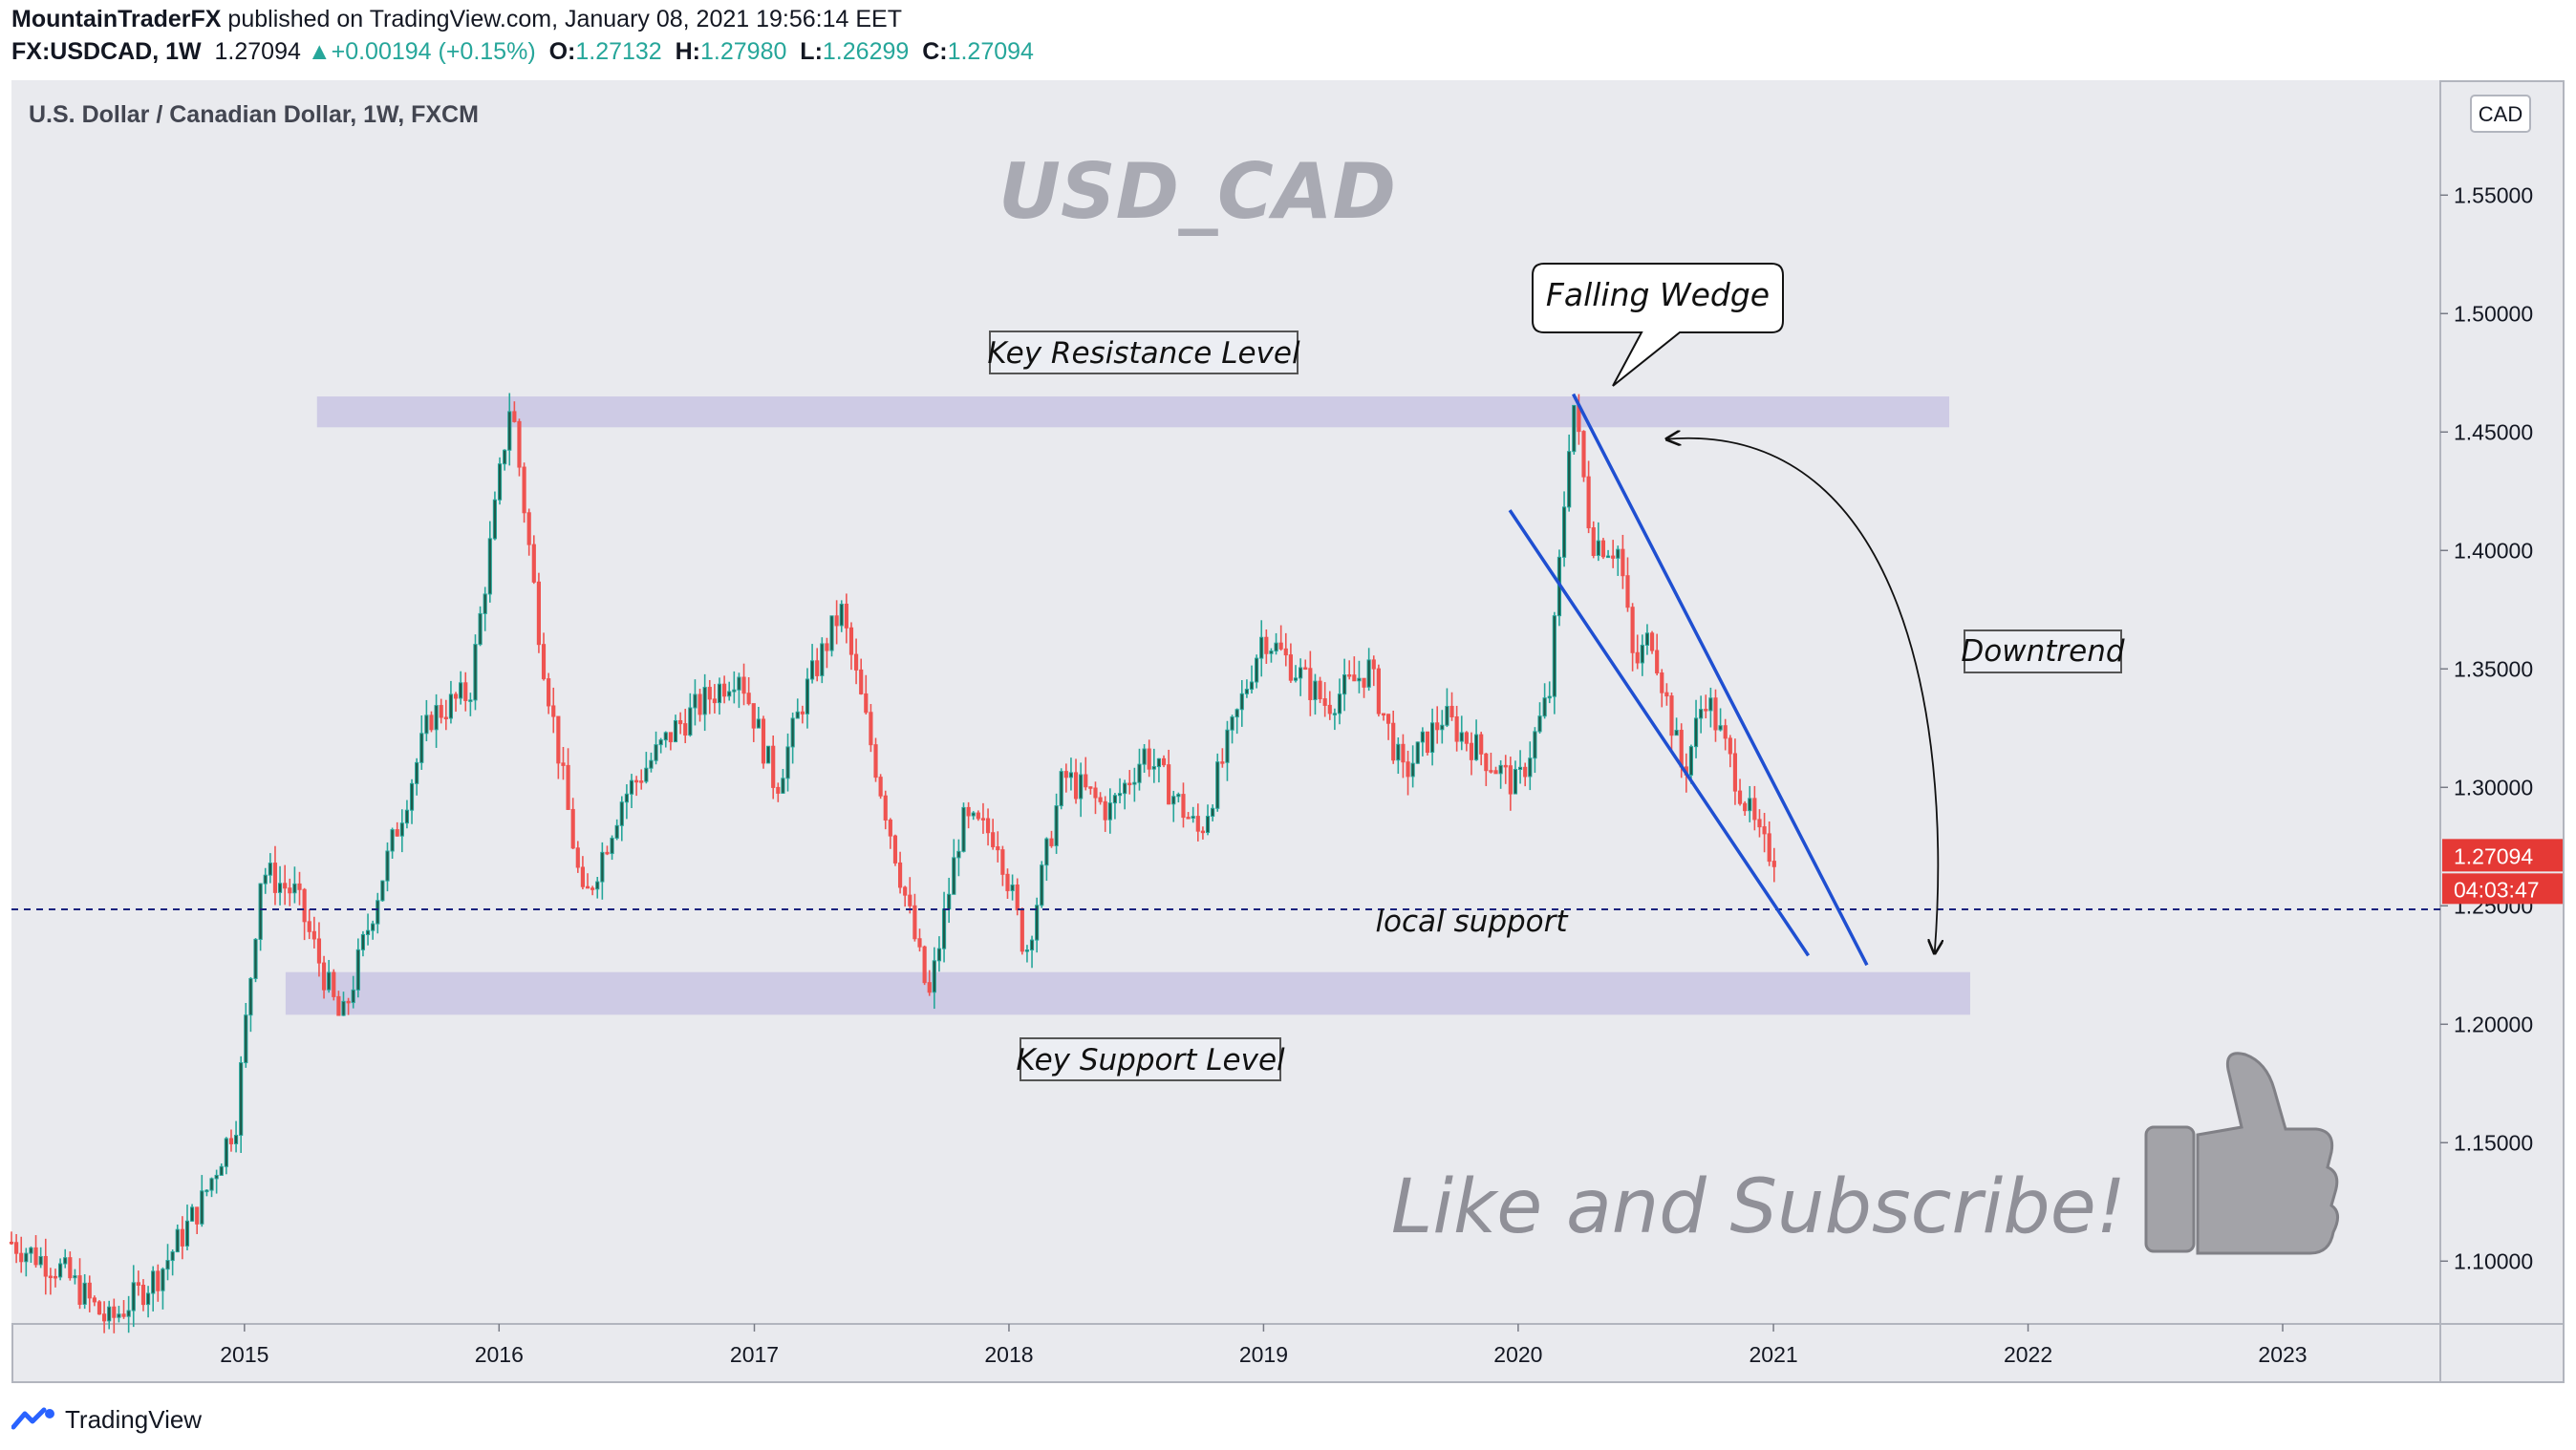  Describe the element at coordinates (116, 19) in the screenshot. I see `author-name: MountainTraderFX` at that location.